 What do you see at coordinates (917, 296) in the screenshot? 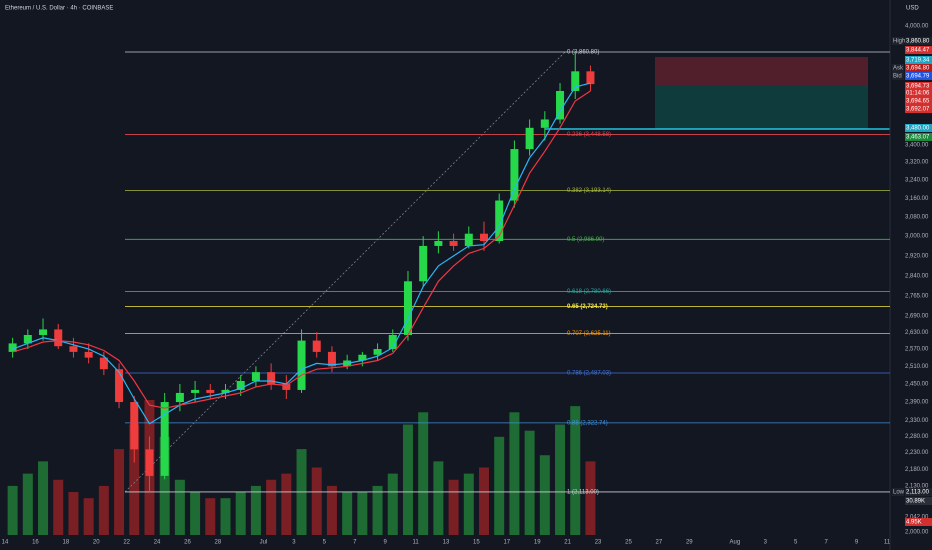
I see `y-tick-label: 2,765.00` at bounding box center [917, 296].